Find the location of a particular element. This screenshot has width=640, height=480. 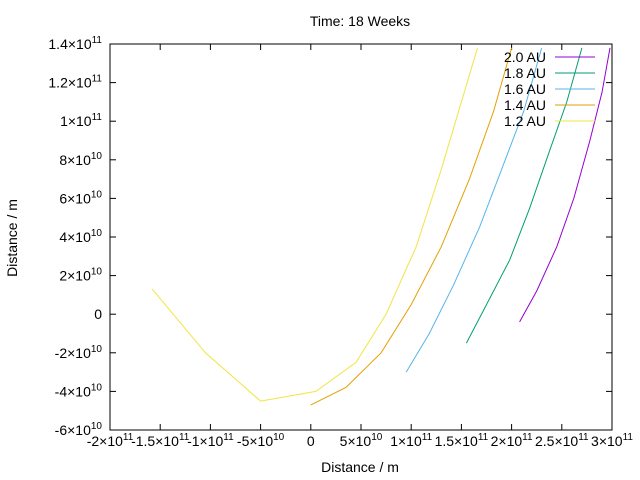

y-tick-label: 1×10¹¹ is located at coordinates (81, 120).